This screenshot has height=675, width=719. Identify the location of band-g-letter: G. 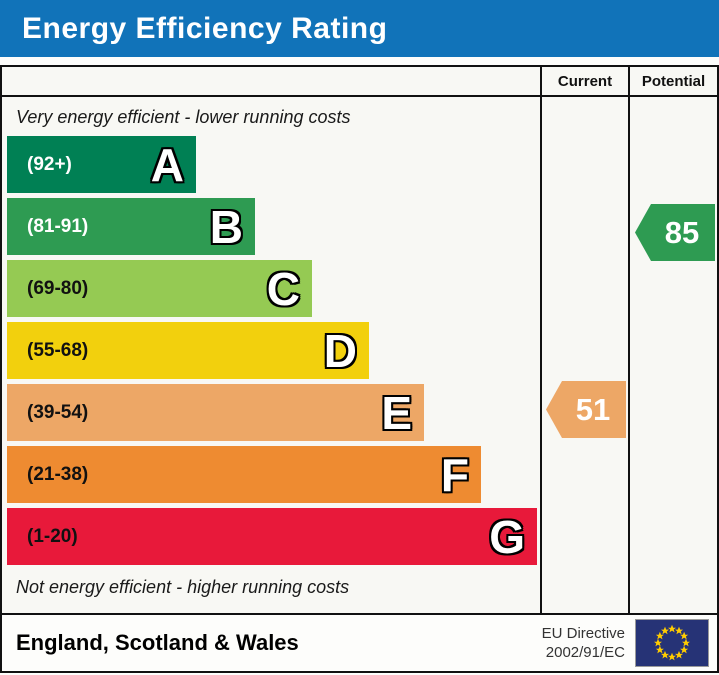
(507, 536).